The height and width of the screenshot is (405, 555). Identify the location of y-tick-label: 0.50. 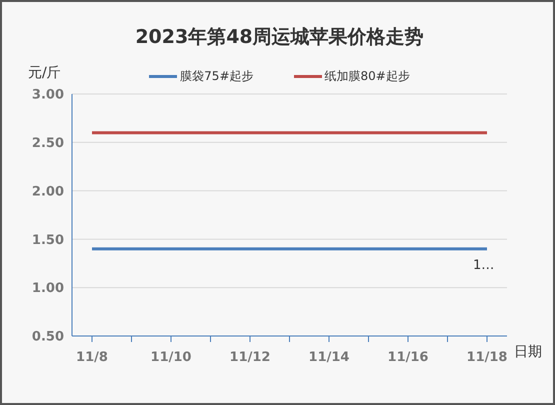
(48, 337).